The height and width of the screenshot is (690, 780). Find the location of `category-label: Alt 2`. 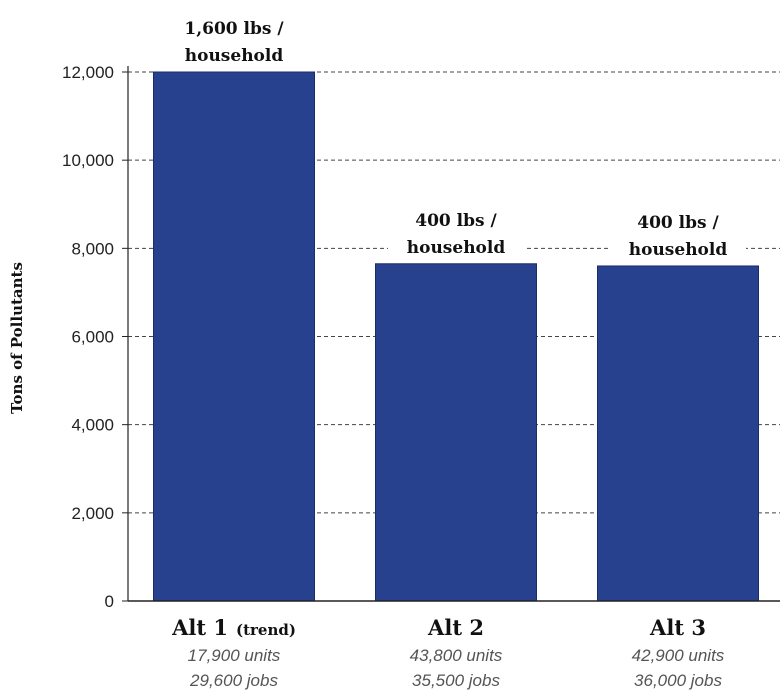

category-label: Alt 2 is located at coordinates (455, 627).